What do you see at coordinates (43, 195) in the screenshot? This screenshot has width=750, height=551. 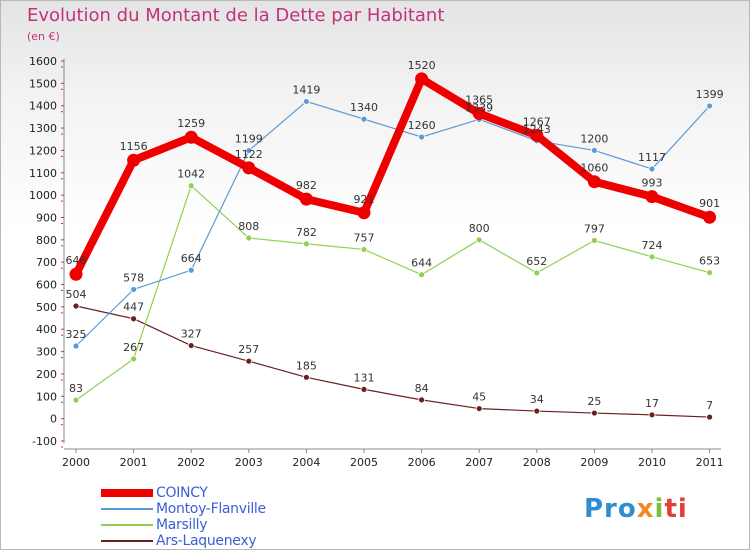 I see `y-tick-label: 1000` at bounding box center [43, 195].